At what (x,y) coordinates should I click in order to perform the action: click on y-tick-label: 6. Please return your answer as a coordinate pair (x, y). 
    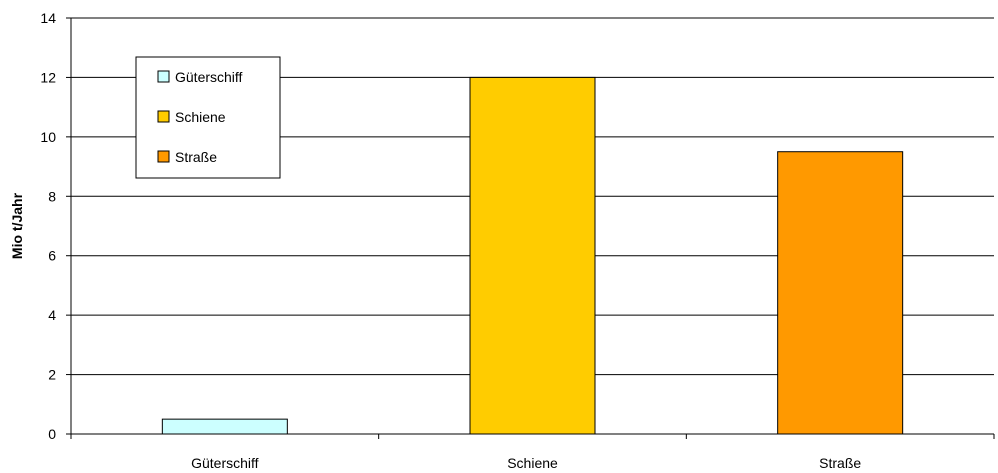
    Looking at the image, I should click on (52, 256).